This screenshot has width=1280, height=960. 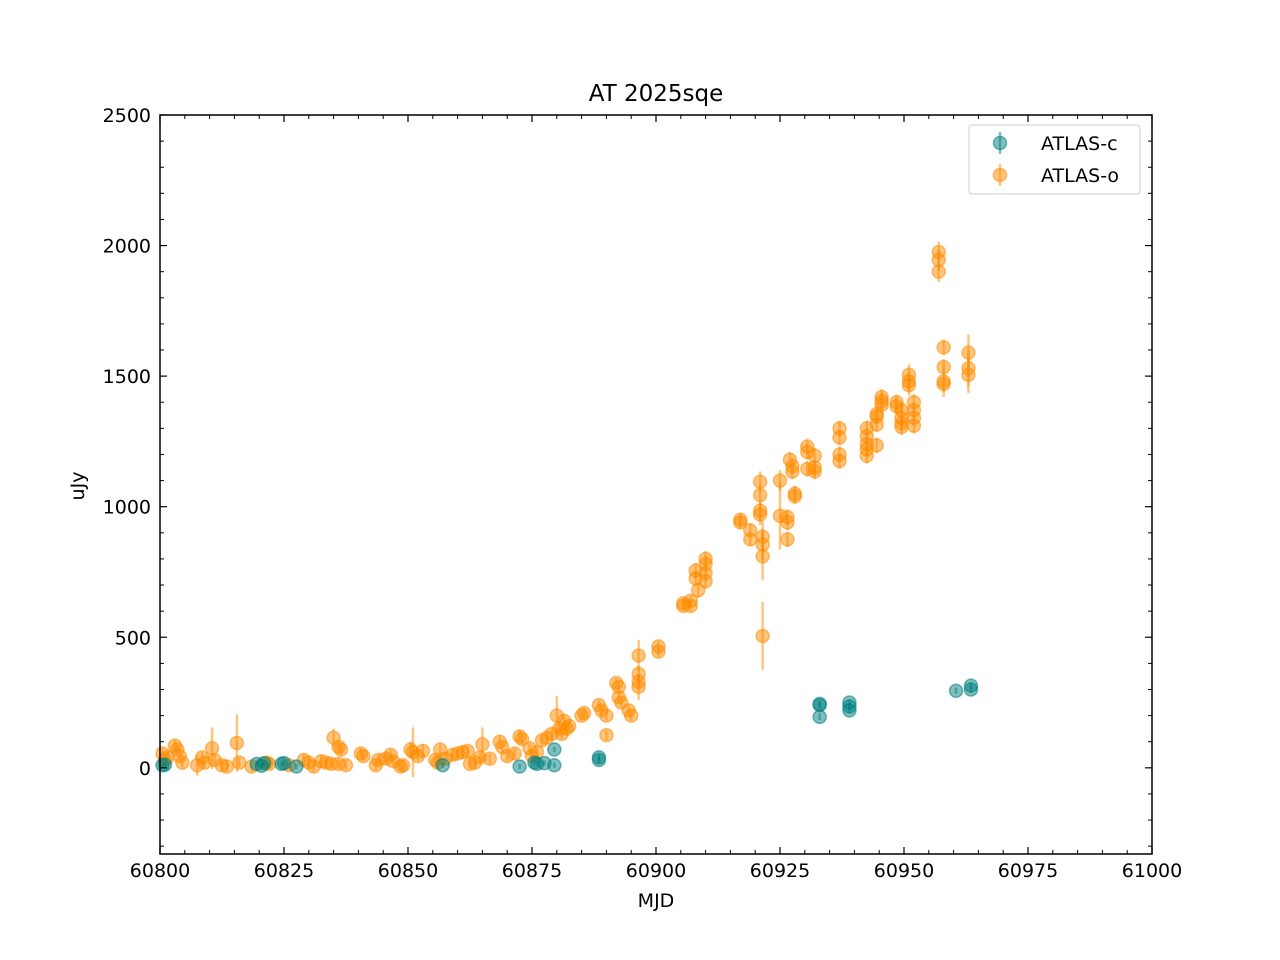 What do you see at coordinates (1080, 176) in the screenshot?
I see `legend-label-atlas-o: ATLAS-o` at bounding box center [1080, 176].